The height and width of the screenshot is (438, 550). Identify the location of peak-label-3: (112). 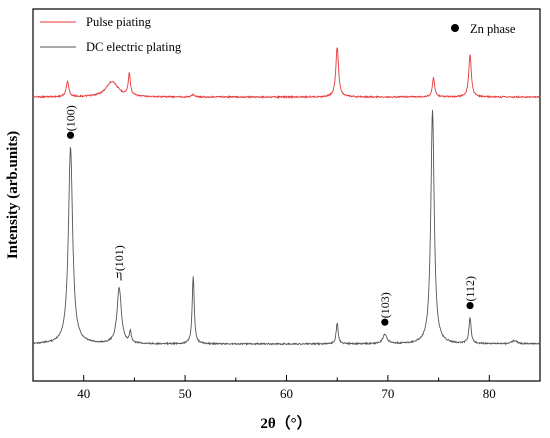
(470, 289).